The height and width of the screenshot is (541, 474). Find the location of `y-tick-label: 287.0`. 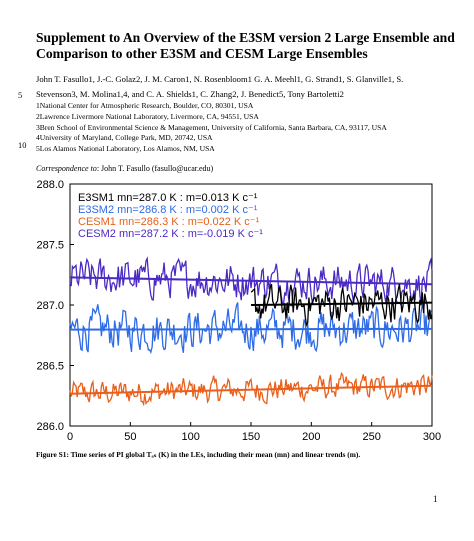

y-tick-label: 287.0 is located at coordinates (50, 306).